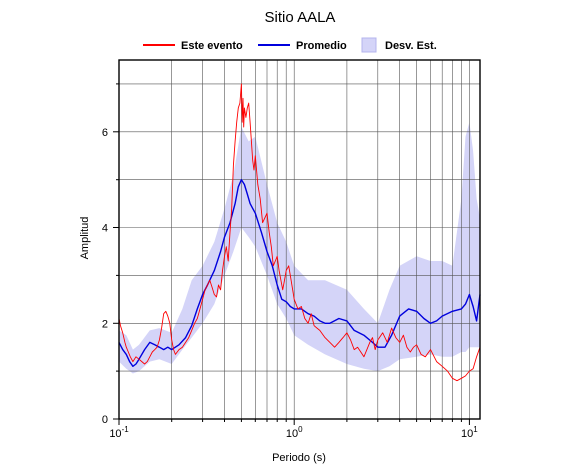 The height and width of the screenshot is (475, 586). I want to click on y-tick-label: 0, so click(105, 420).